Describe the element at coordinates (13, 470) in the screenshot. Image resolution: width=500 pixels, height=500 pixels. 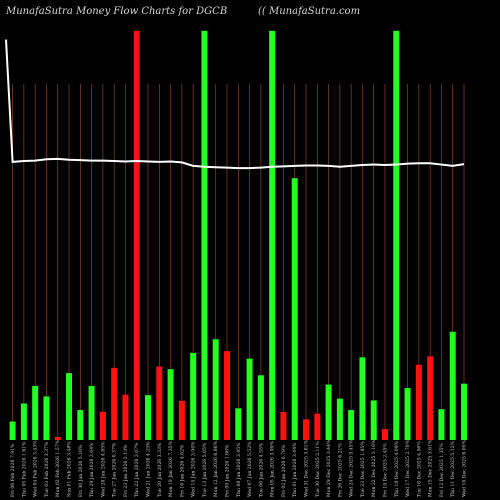
I see `x-tick-label: Fri 06 Feb 2026 7.91%` at that location.